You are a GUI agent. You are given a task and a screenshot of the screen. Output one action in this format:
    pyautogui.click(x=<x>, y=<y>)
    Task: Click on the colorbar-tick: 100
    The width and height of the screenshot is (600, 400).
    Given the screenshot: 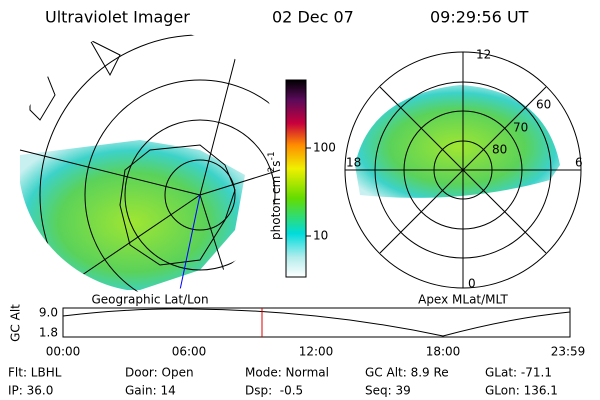 What is the action you would take?
    pyautogui.click(x=324, y=148)
    